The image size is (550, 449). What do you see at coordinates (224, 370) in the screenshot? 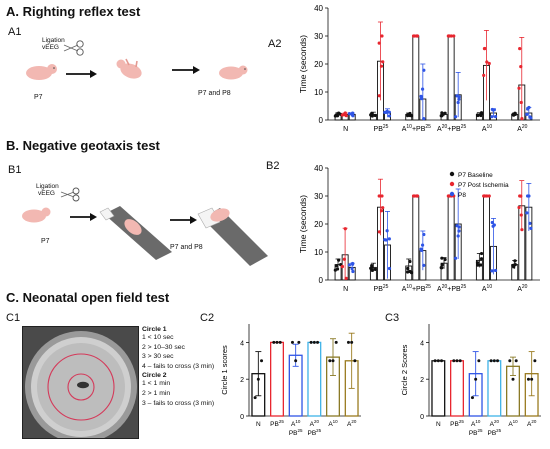
I see `chart-c2-ylabel: Circle 1 scores` at bounding box center [224, 370].